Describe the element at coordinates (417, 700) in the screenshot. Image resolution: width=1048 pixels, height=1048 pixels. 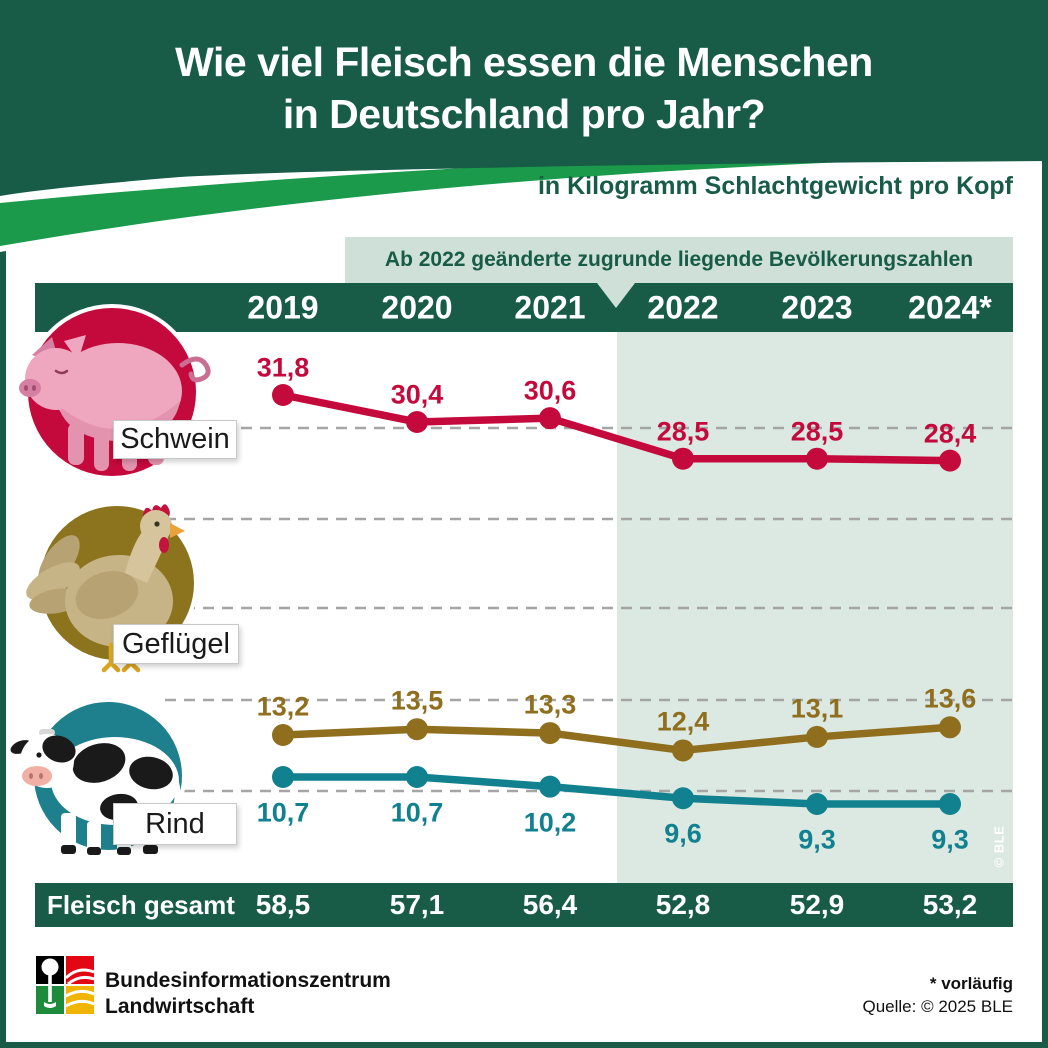
I see `value-label-geflügel-2020: 13,5` at that location.